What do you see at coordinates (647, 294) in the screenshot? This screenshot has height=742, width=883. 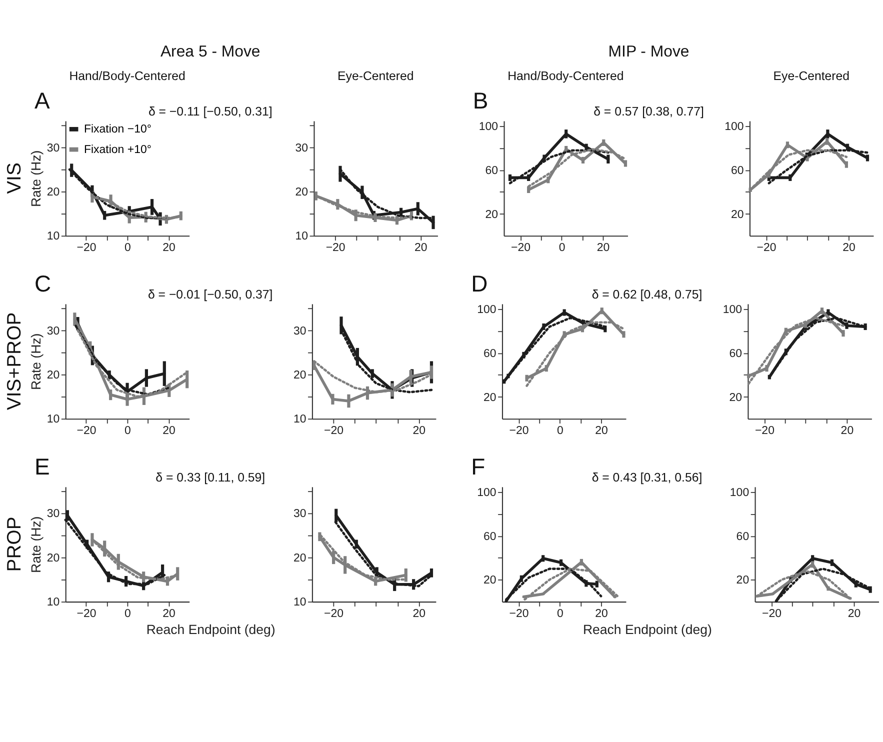 I see `text: δ = 0.62 [0.48, 0.75]` at bounding box center [647, 294].